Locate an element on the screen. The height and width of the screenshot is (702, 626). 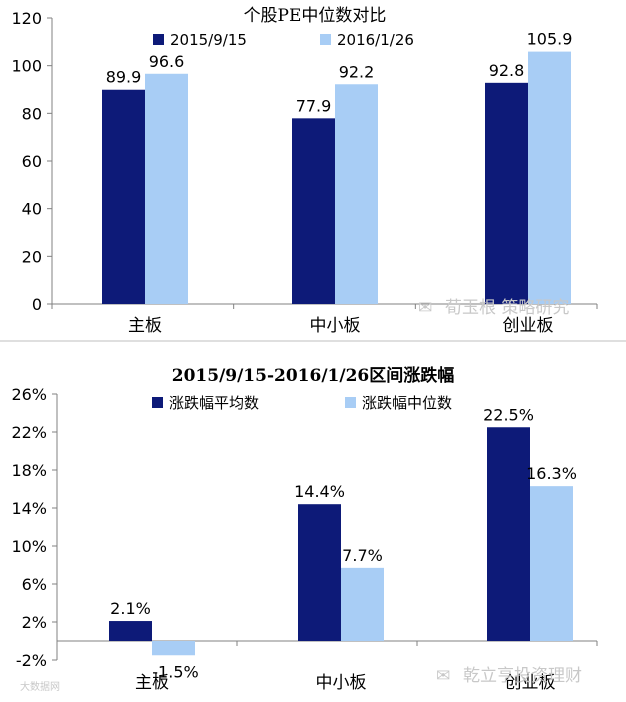
y-tick-label: 0 is located at coordinates (37, 304).